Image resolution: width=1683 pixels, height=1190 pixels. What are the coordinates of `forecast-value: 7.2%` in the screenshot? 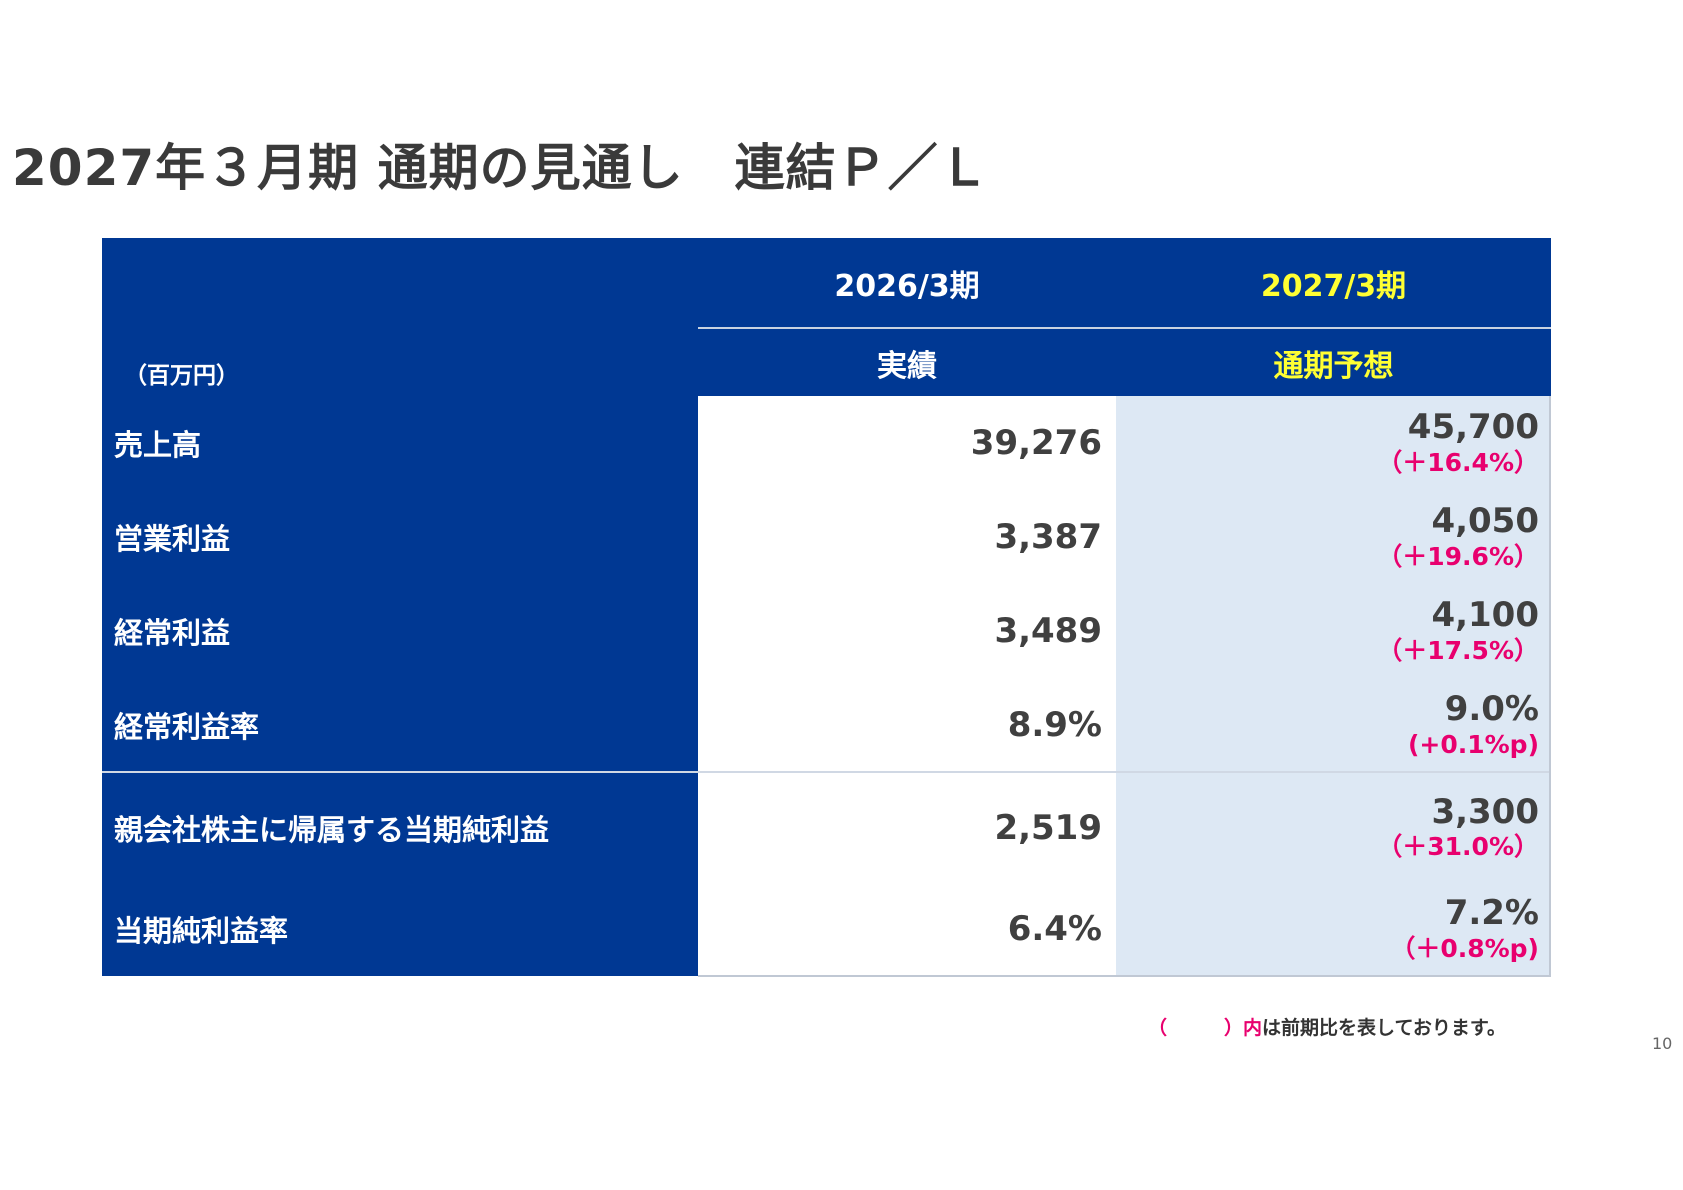 It's located at (1491, 913).